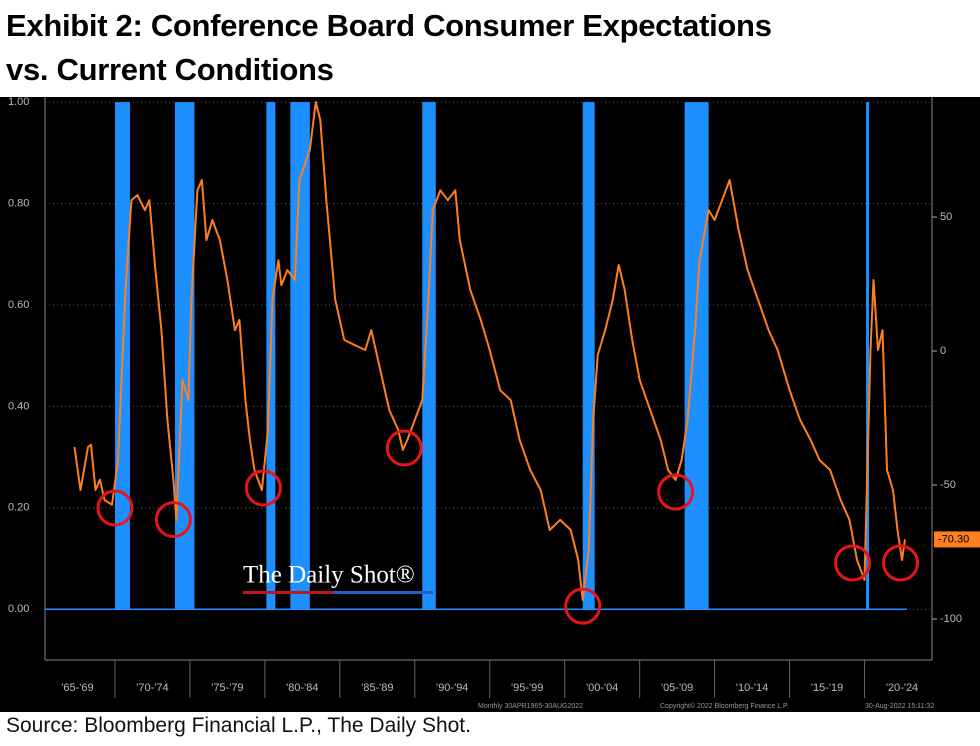  What do you see at coordinates (677, 688) in the screenshot?
I see `x-tick-label: '05-'09` at bounding box center [677, 688].